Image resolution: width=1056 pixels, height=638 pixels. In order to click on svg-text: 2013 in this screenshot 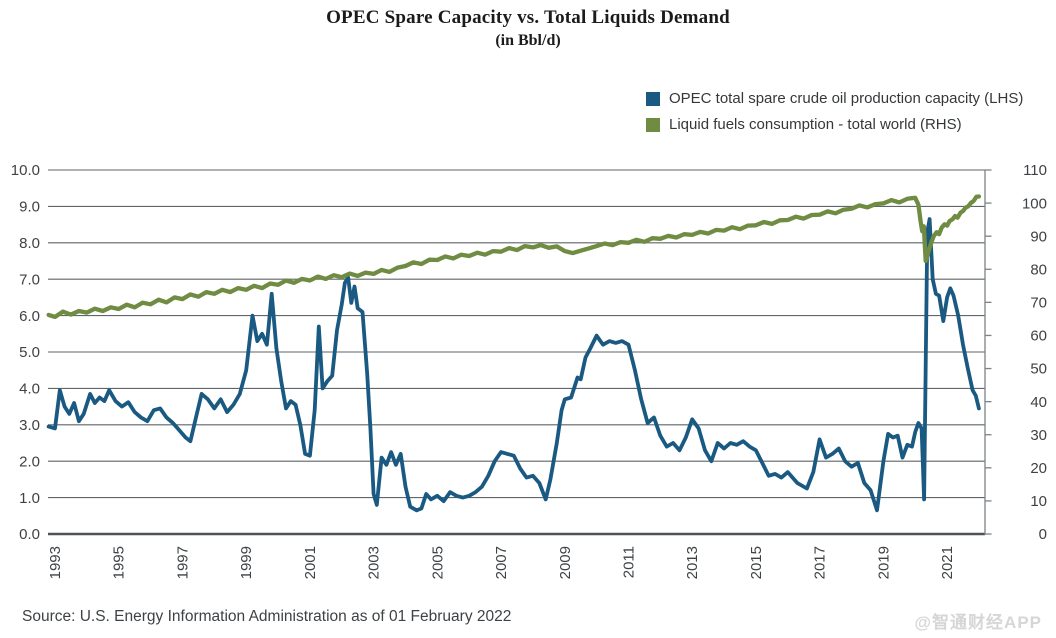, I will do `click(692, 562)`.